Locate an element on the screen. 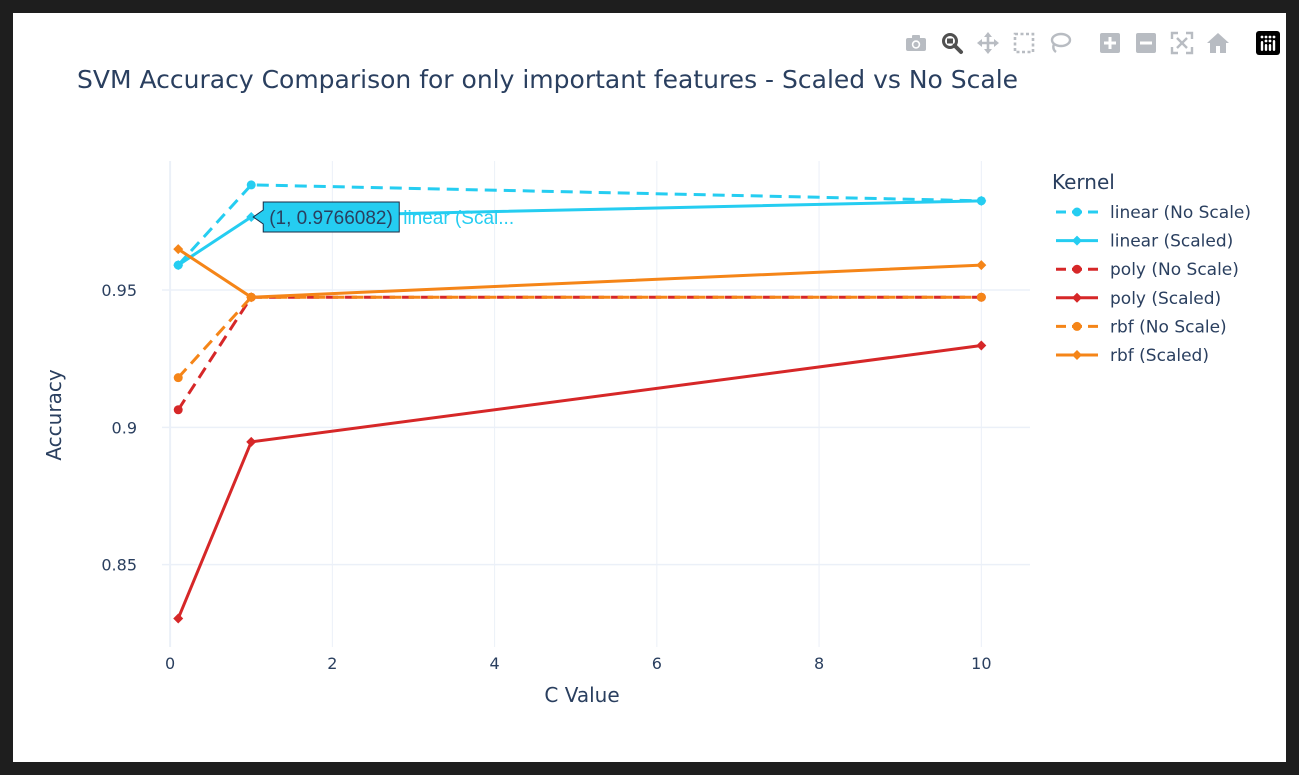 The height and width of the screenshot is (775, 1299). legend-item: rbf (Scaled) is located at coordinates (1132, 356).